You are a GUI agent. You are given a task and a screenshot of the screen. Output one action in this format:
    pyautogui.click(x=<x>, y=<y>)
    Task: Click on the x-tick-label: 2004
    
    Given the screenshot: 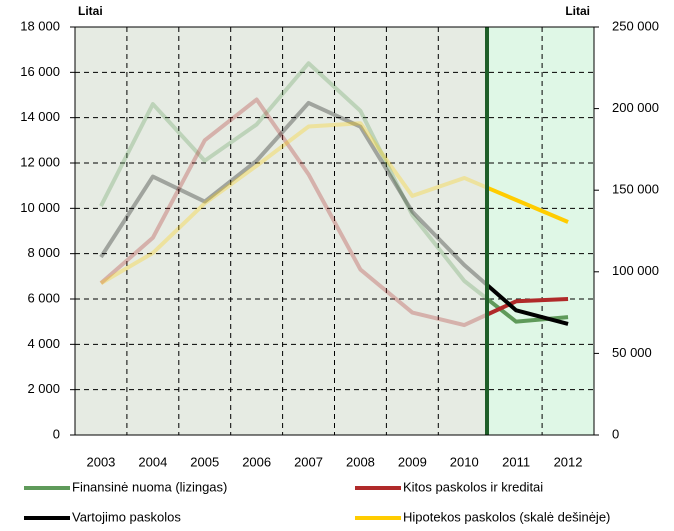 What is the action you would take?
    pyautogui.click(x=152, y=461)
    